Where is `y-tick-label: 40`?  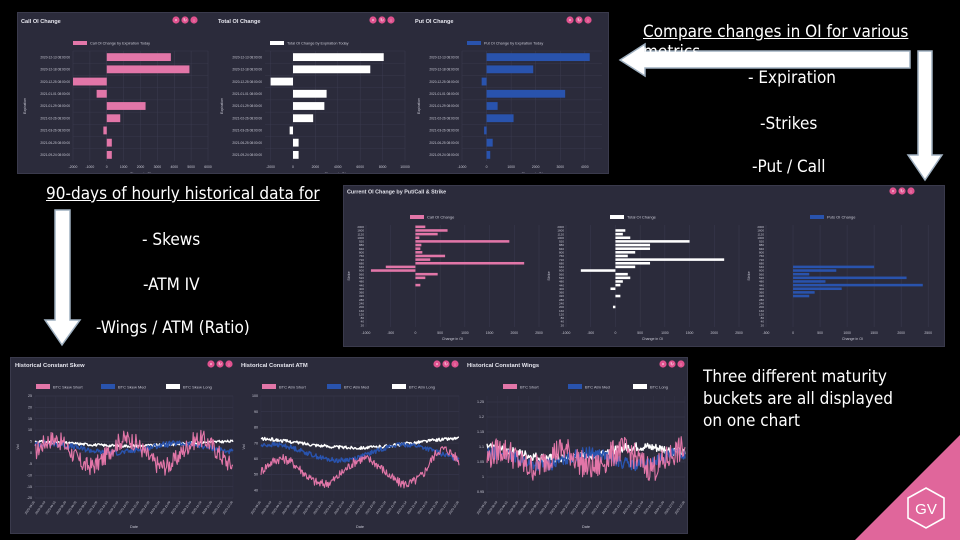
y-tick-label: 40 is located at coordinates (363, 322).